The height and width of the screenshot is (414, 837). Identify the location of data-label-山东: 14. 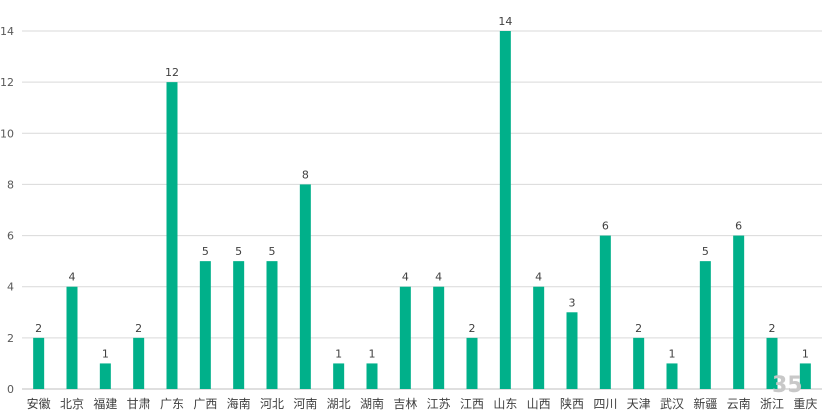
(505, 21).